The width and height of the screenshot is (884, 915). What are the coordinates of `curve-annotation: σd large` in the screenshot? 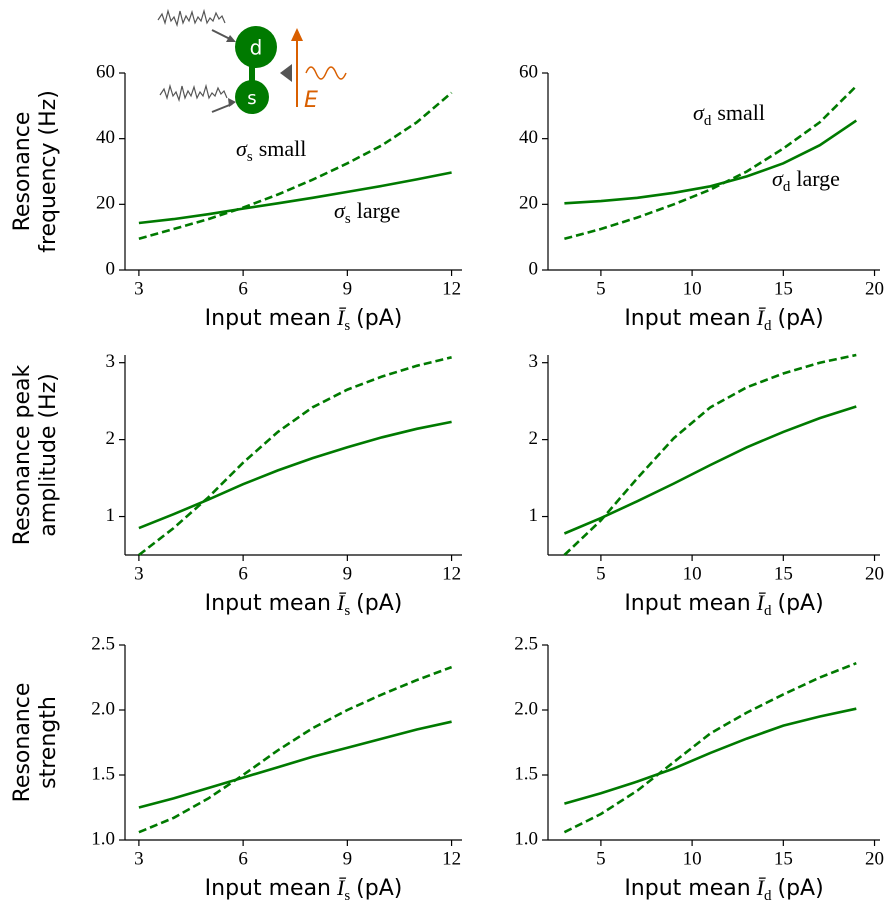 It's located at (806, 180).